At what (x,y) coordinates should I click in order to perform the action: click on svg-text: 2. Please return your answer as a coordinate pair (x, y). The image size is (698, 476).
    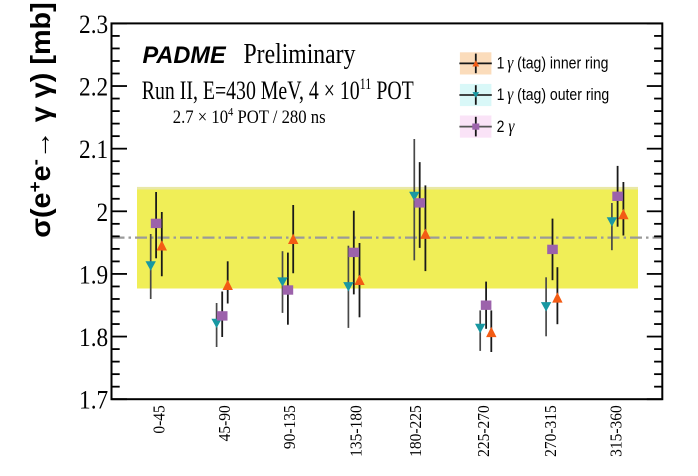
    Looking at the image, I should click on (103, 213).